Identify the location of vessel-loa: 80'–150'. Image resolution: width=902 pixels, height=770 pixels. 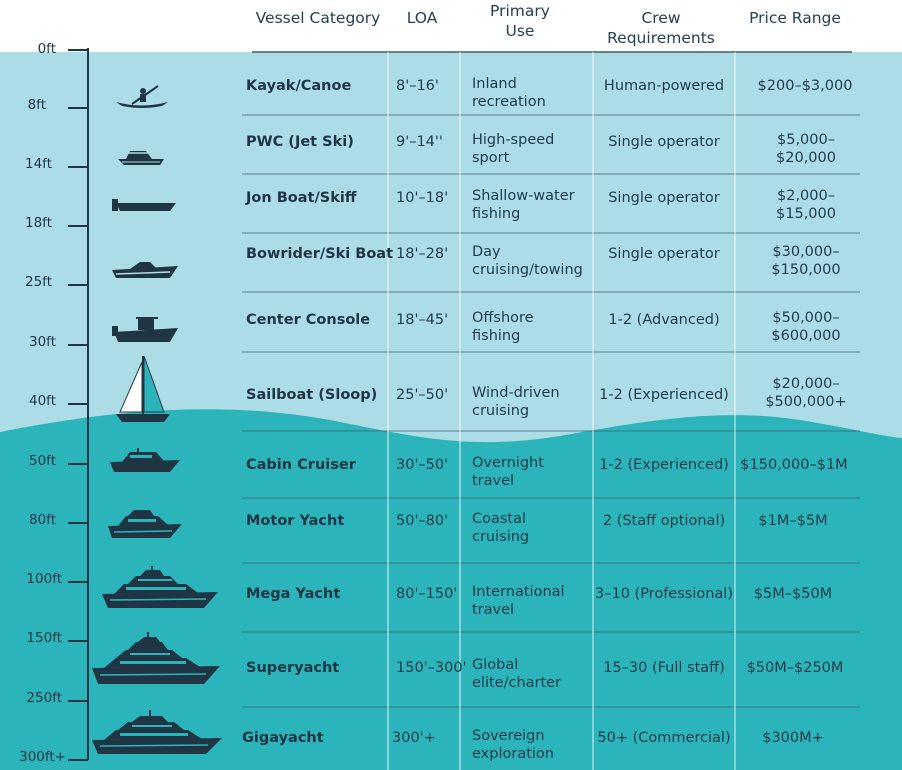
(427, 594).